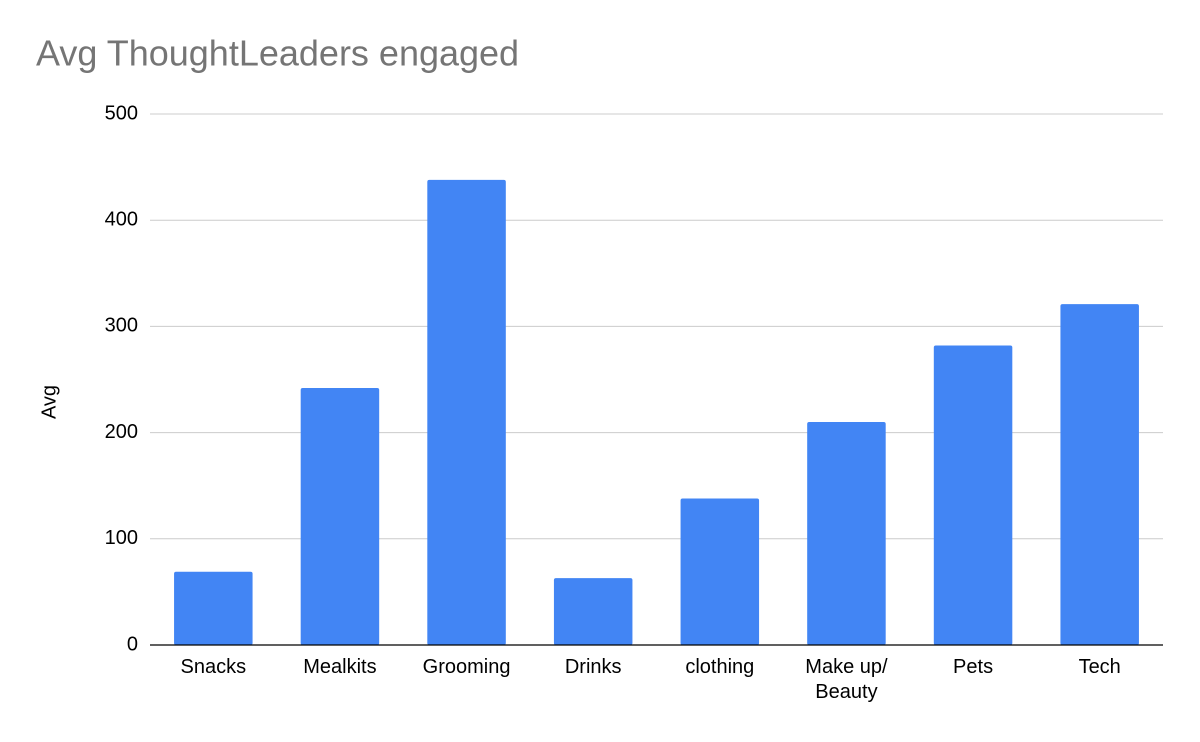  Describe the element at coordinates (277, 53) in the screenshot. I see `chart-title: Avg ThoughtLeaders engaged` at that location.